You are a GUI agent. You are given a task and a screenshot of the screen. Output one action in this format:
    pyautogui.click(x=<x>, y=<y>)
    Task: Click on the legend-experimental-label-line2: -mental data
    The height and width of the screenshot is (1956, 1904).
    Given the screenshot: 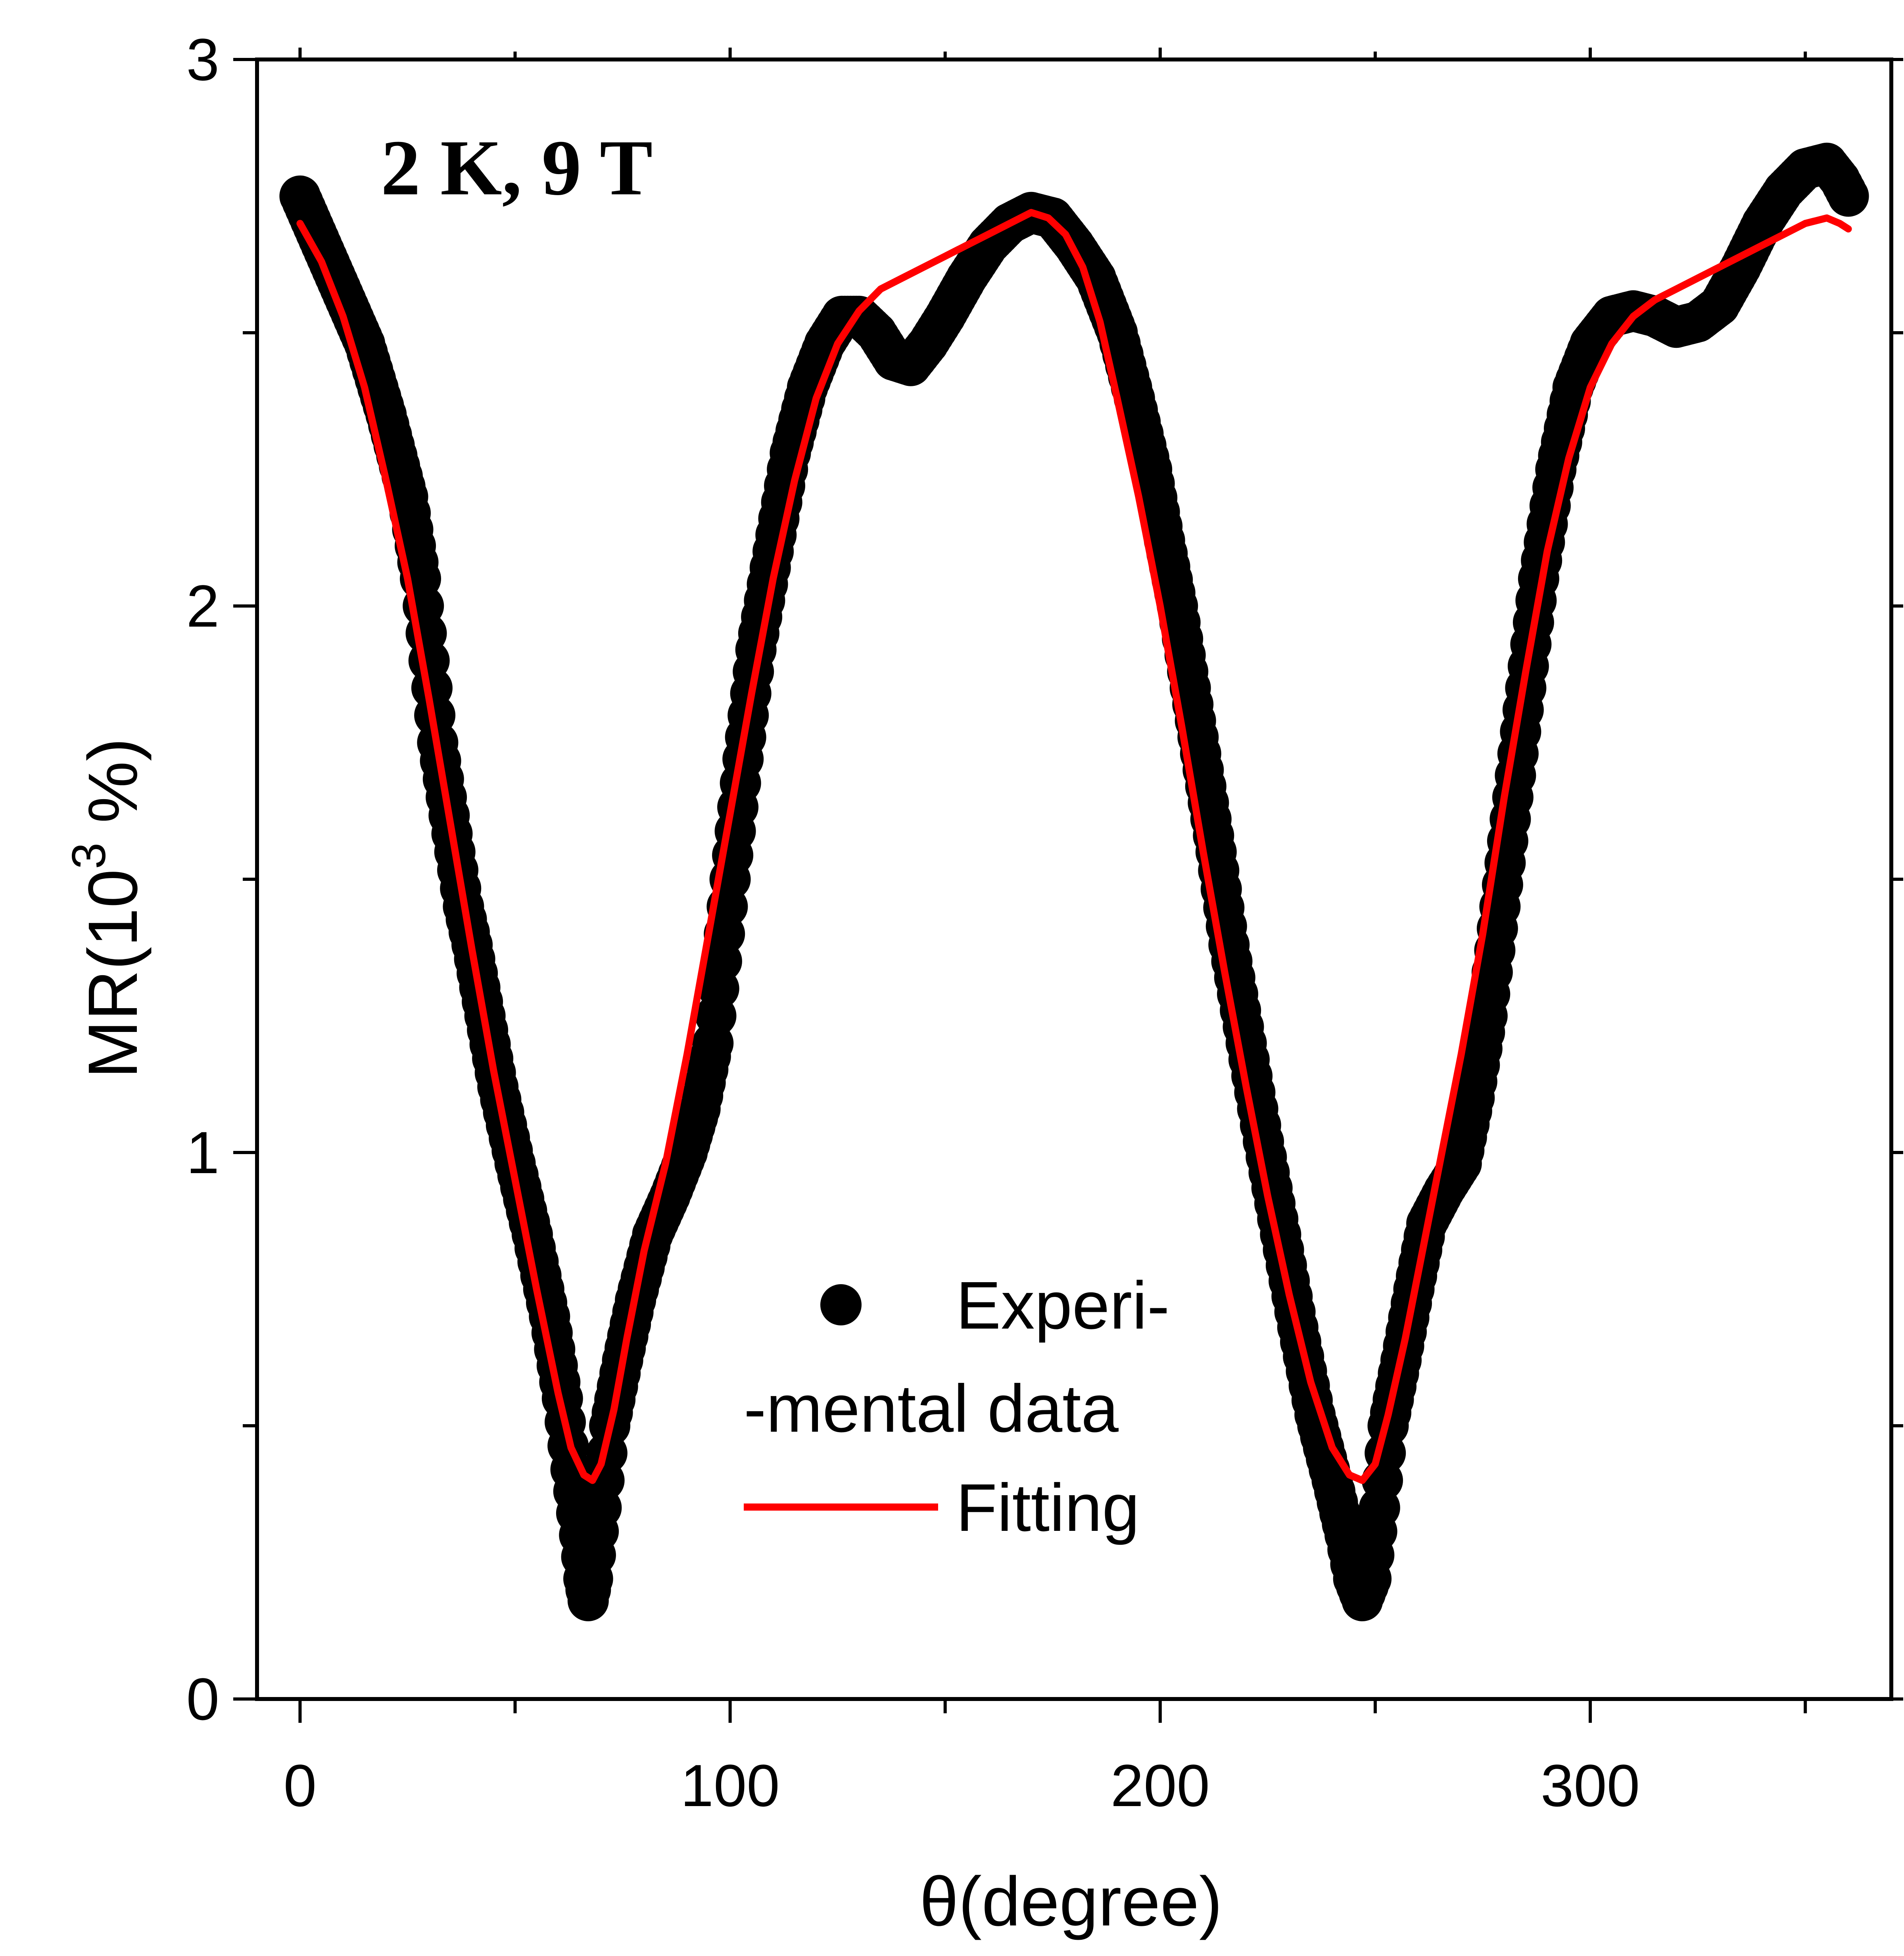 What is the action you would take?
    pyautogui.click(x=931, y=1408)
    